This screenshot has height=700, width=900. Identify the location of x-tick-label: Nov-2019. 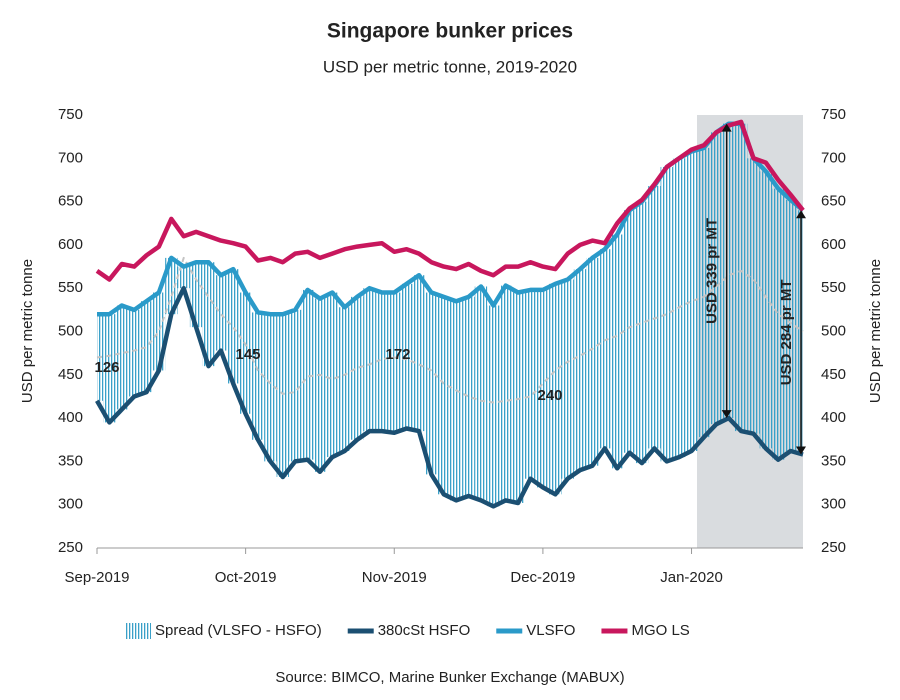
(394, 577).